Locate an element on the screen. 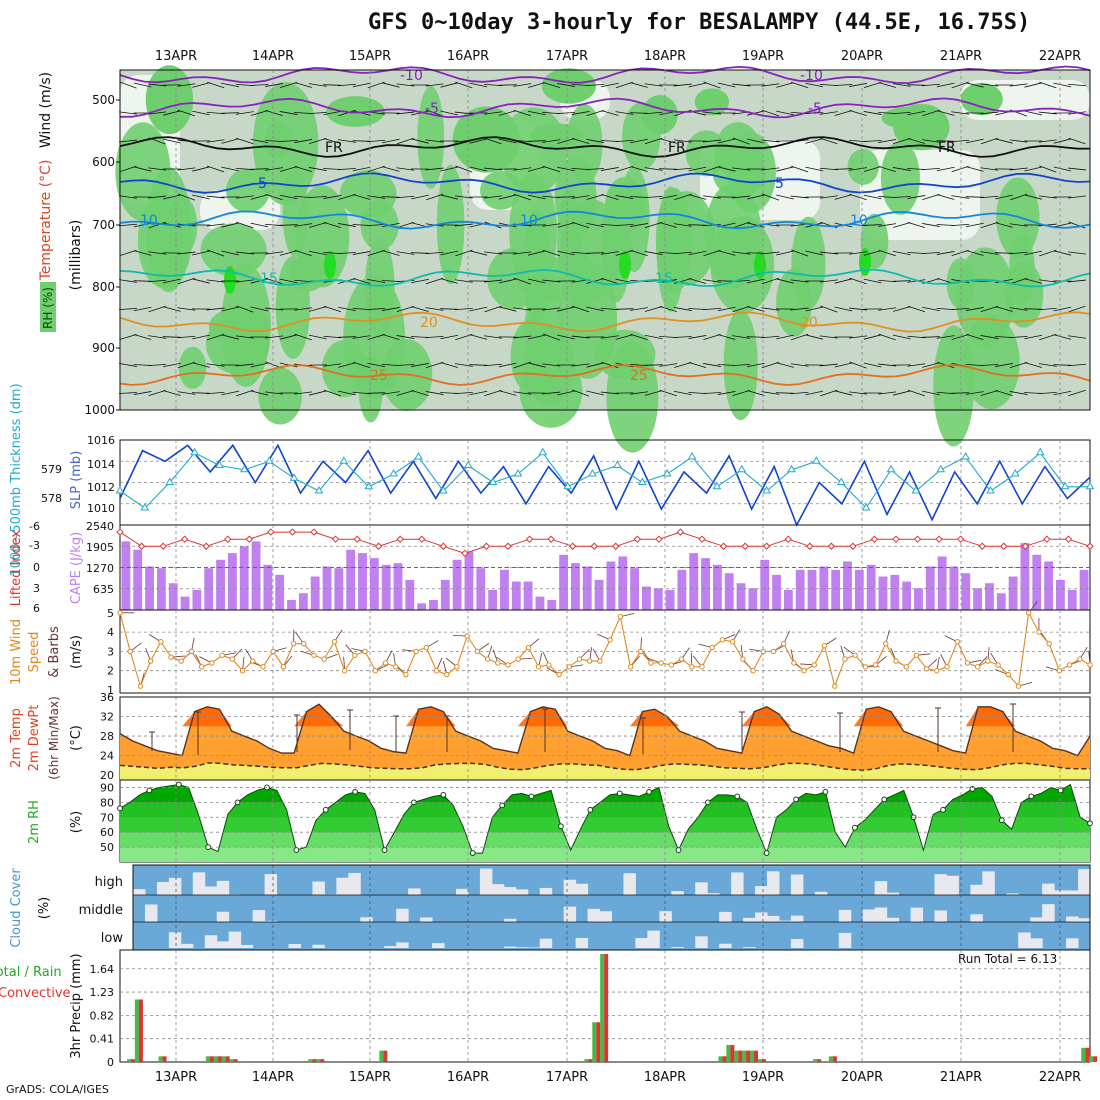  date-label-bottom: 13APR is located at coordinates (176, 1077).